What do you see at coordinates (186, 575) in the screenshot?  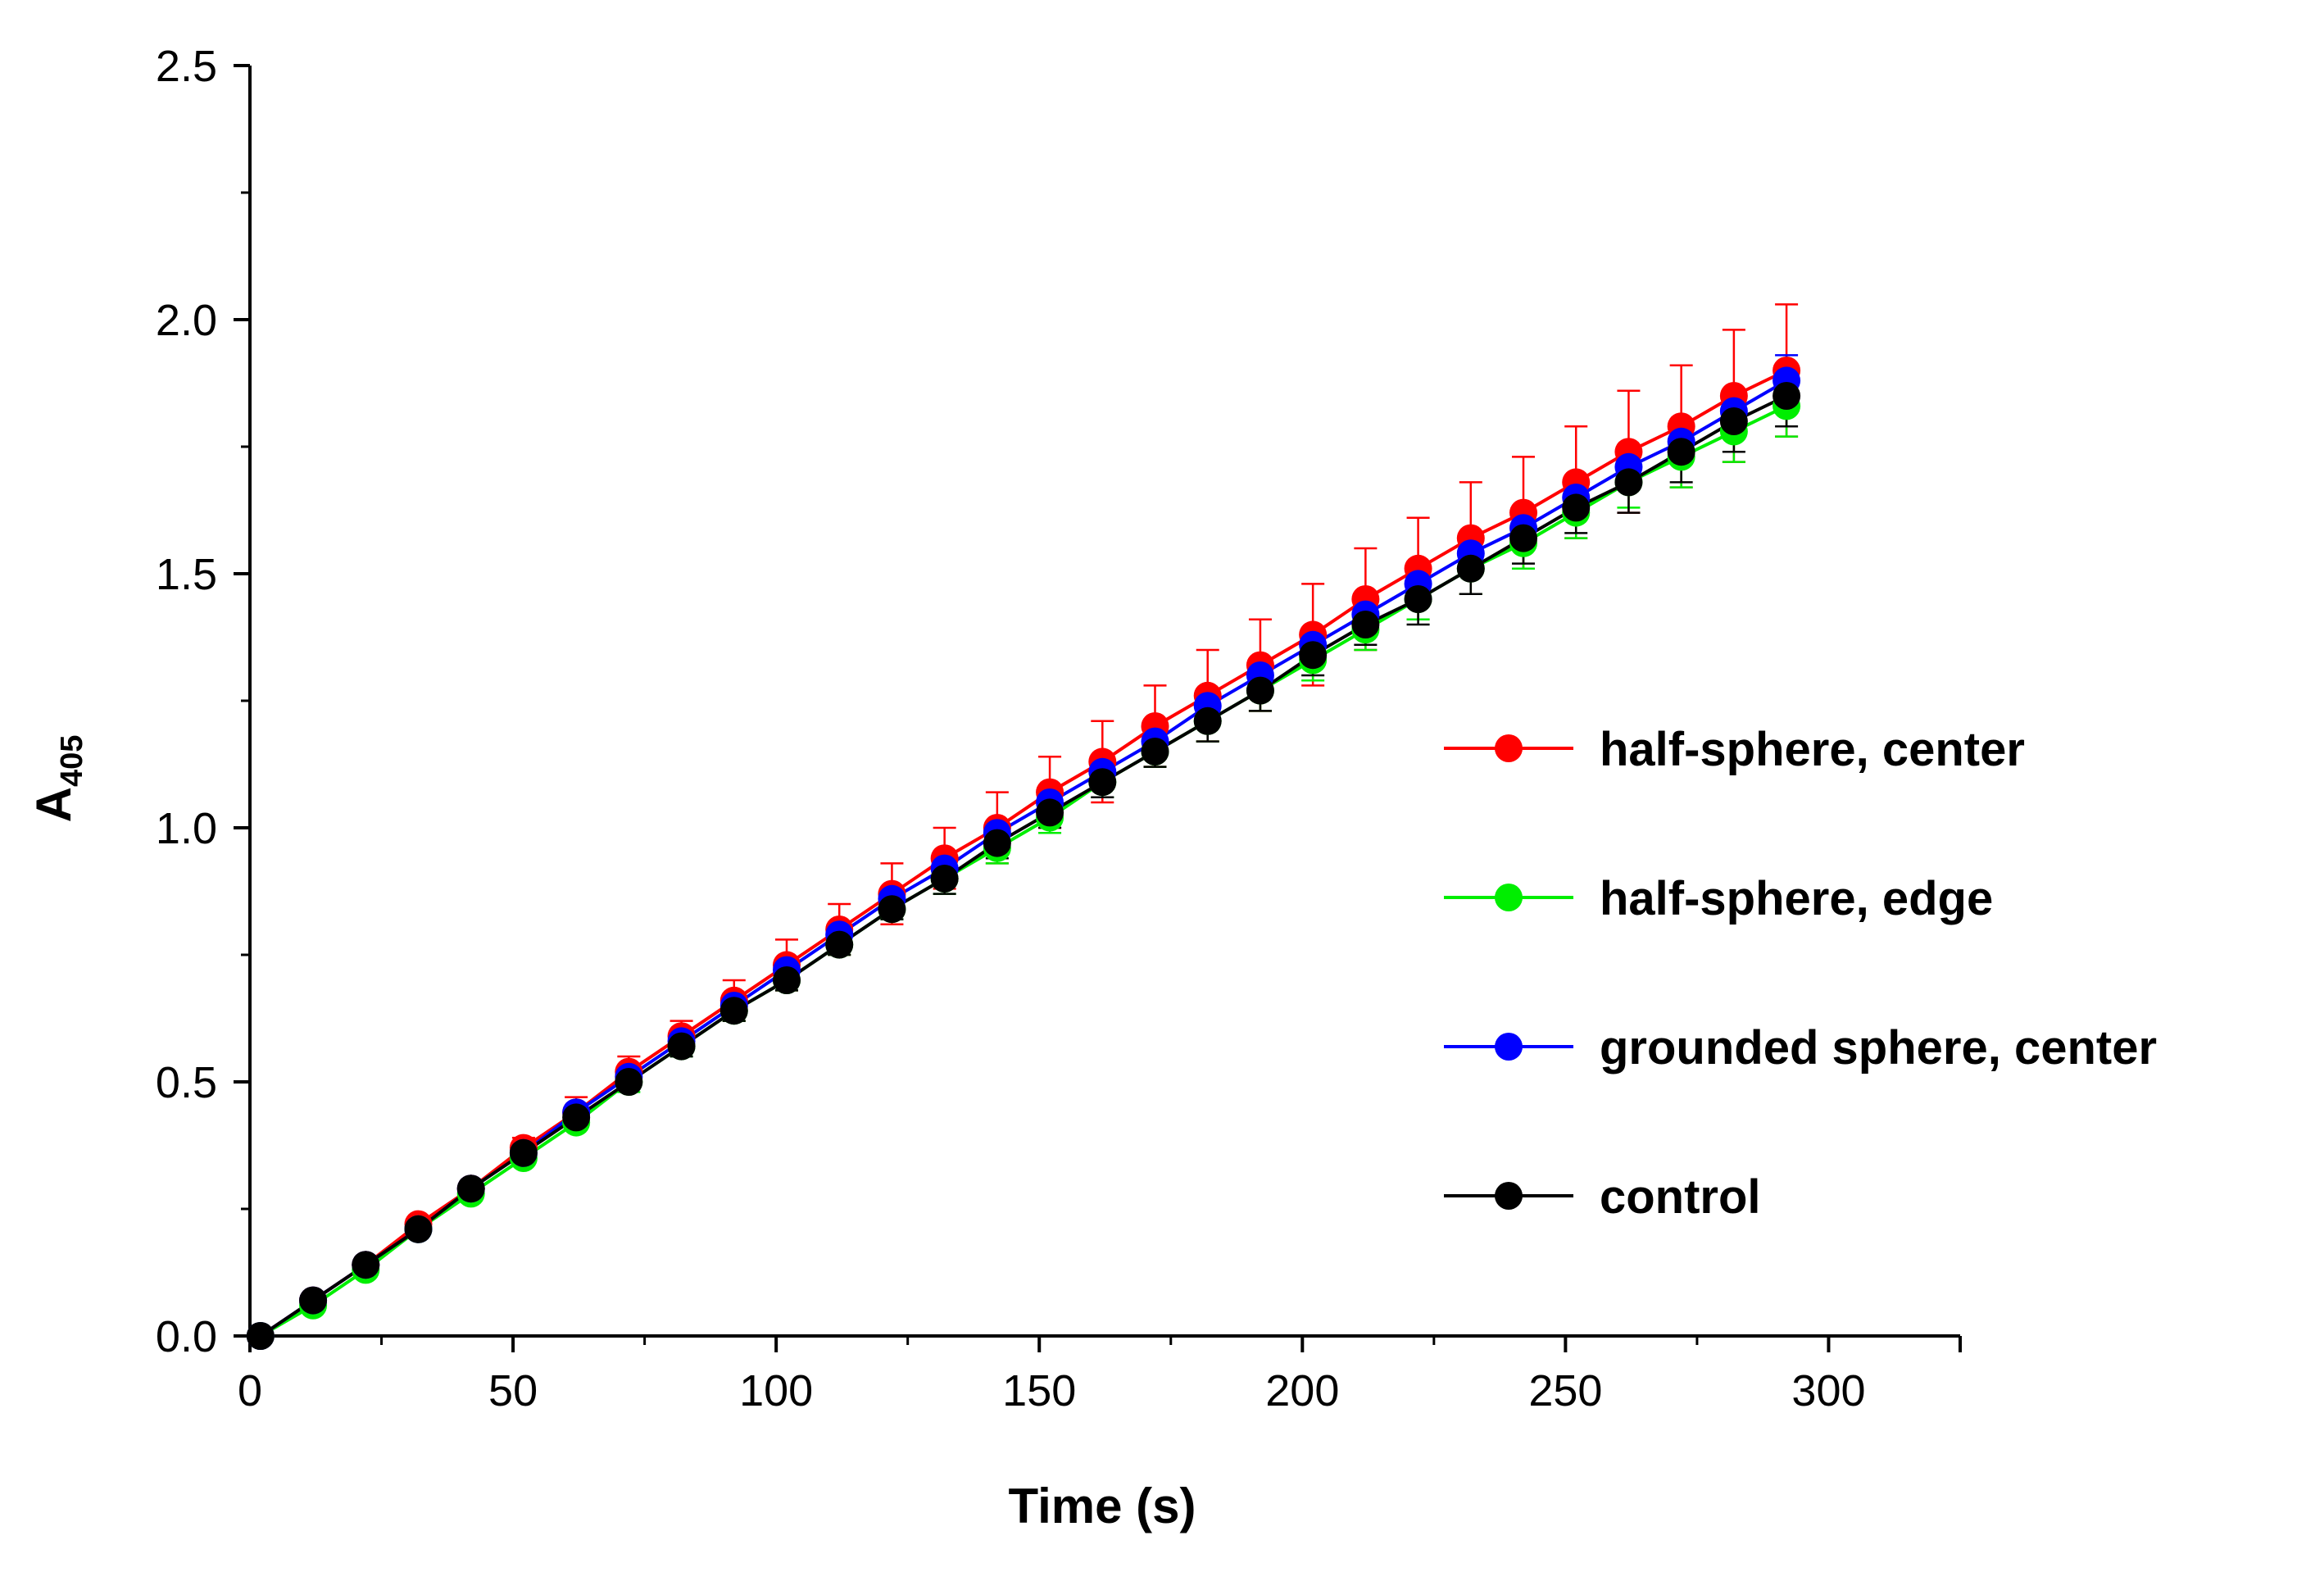 I see `y-tick-label: 1.5` at bounding box center [186, 575].